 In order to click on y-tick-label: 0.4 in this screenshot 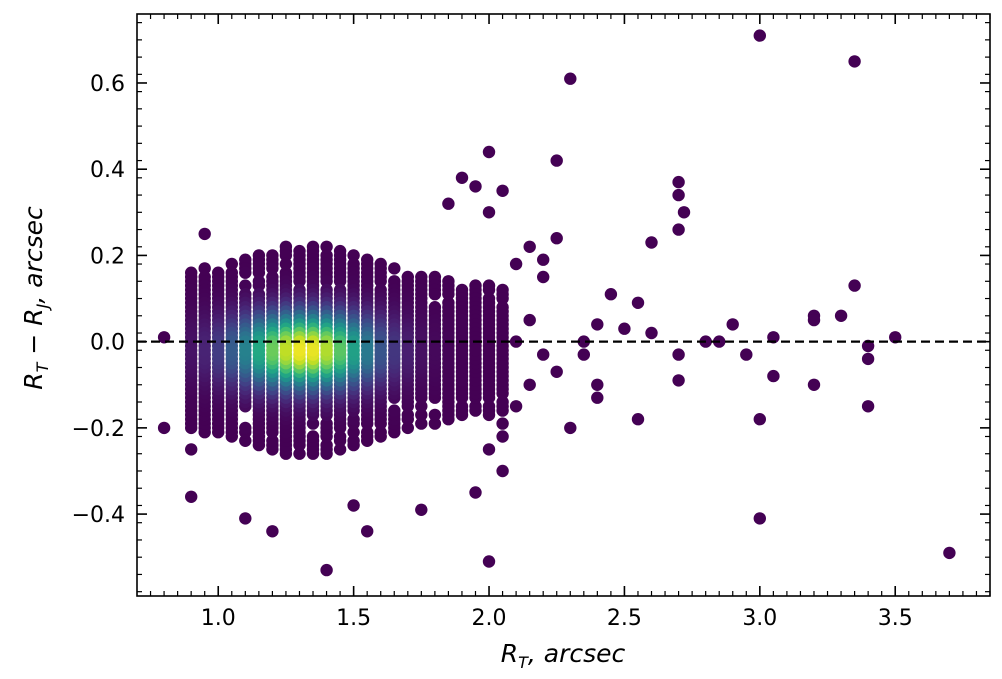, I will do `click(107, 170)`.